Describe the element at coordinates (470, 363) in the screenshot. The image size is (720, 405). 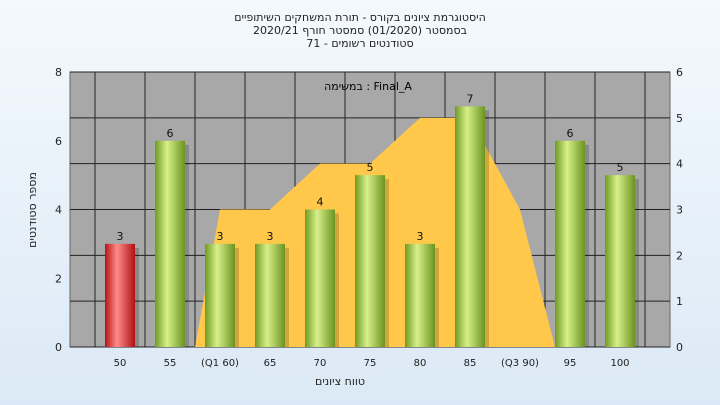
I see `x-tick-label: 85` at that location.